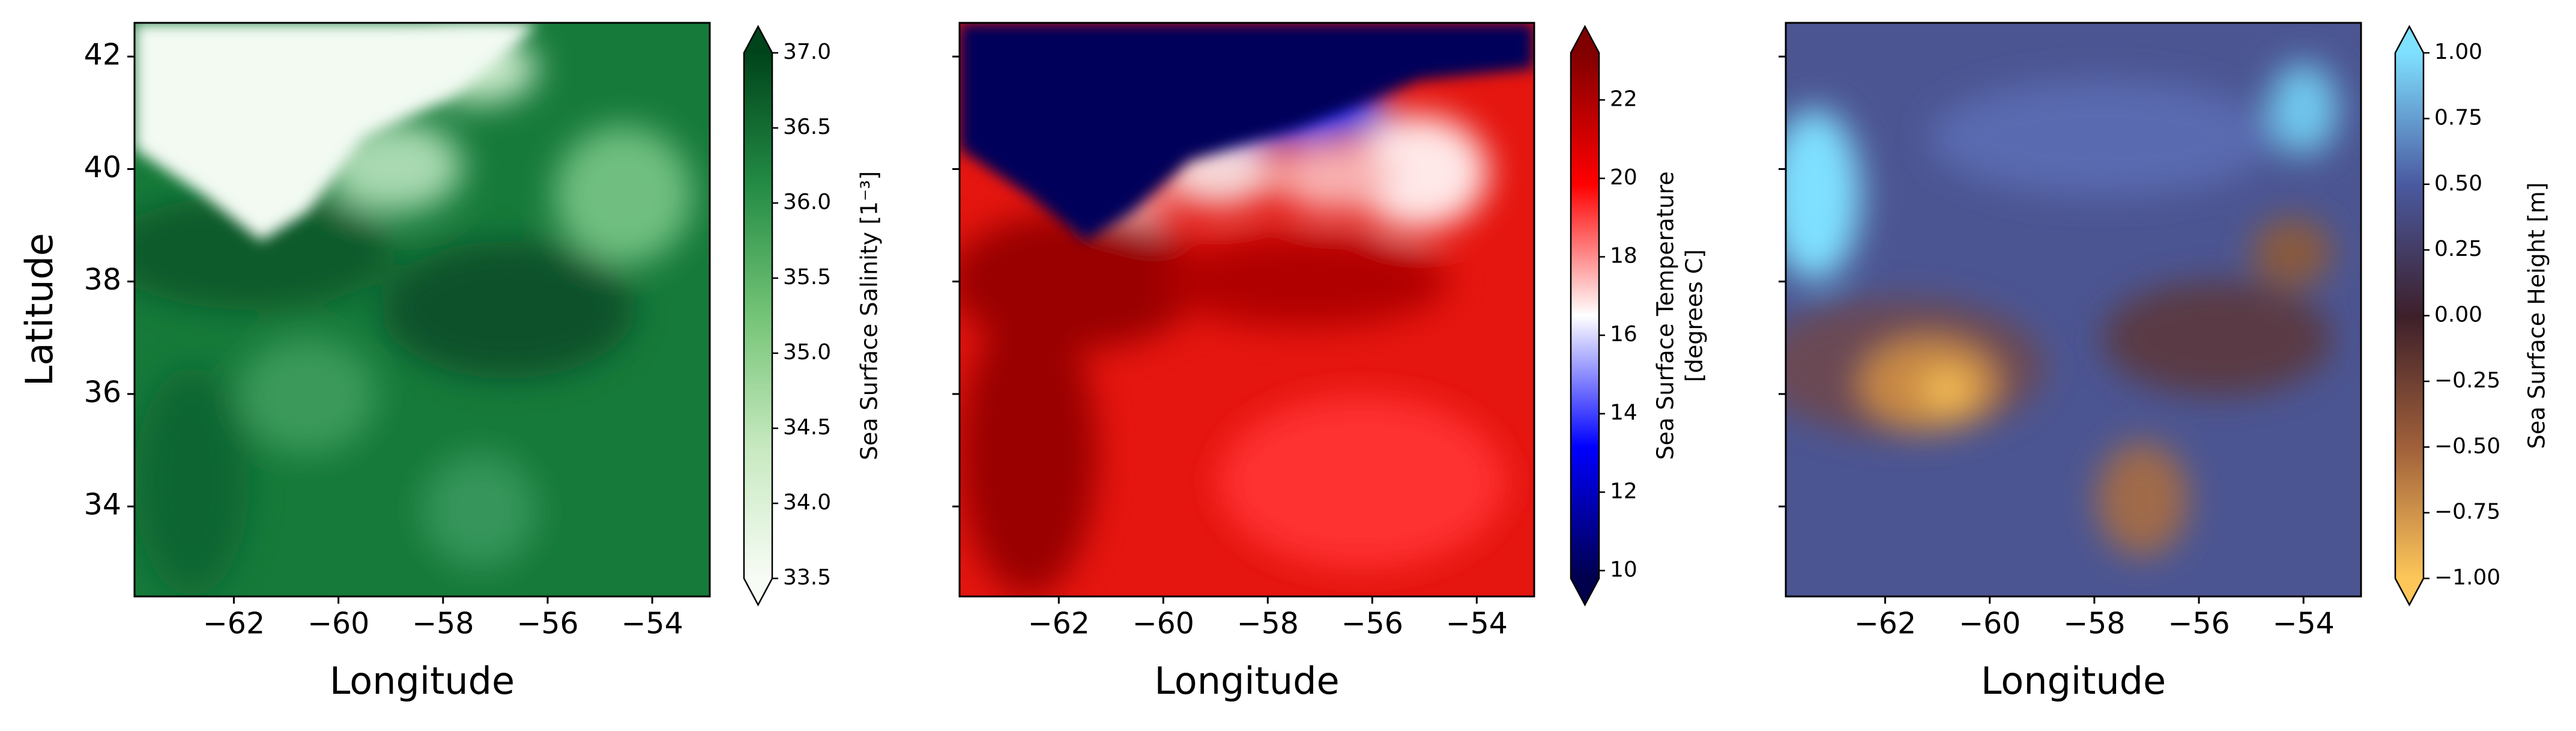 The height and width of the screenshot is (731, 2576). Describe the element at coordinates (1624, 334) in the screenshot. I see `colorbar-tick-label: 16` at that location.